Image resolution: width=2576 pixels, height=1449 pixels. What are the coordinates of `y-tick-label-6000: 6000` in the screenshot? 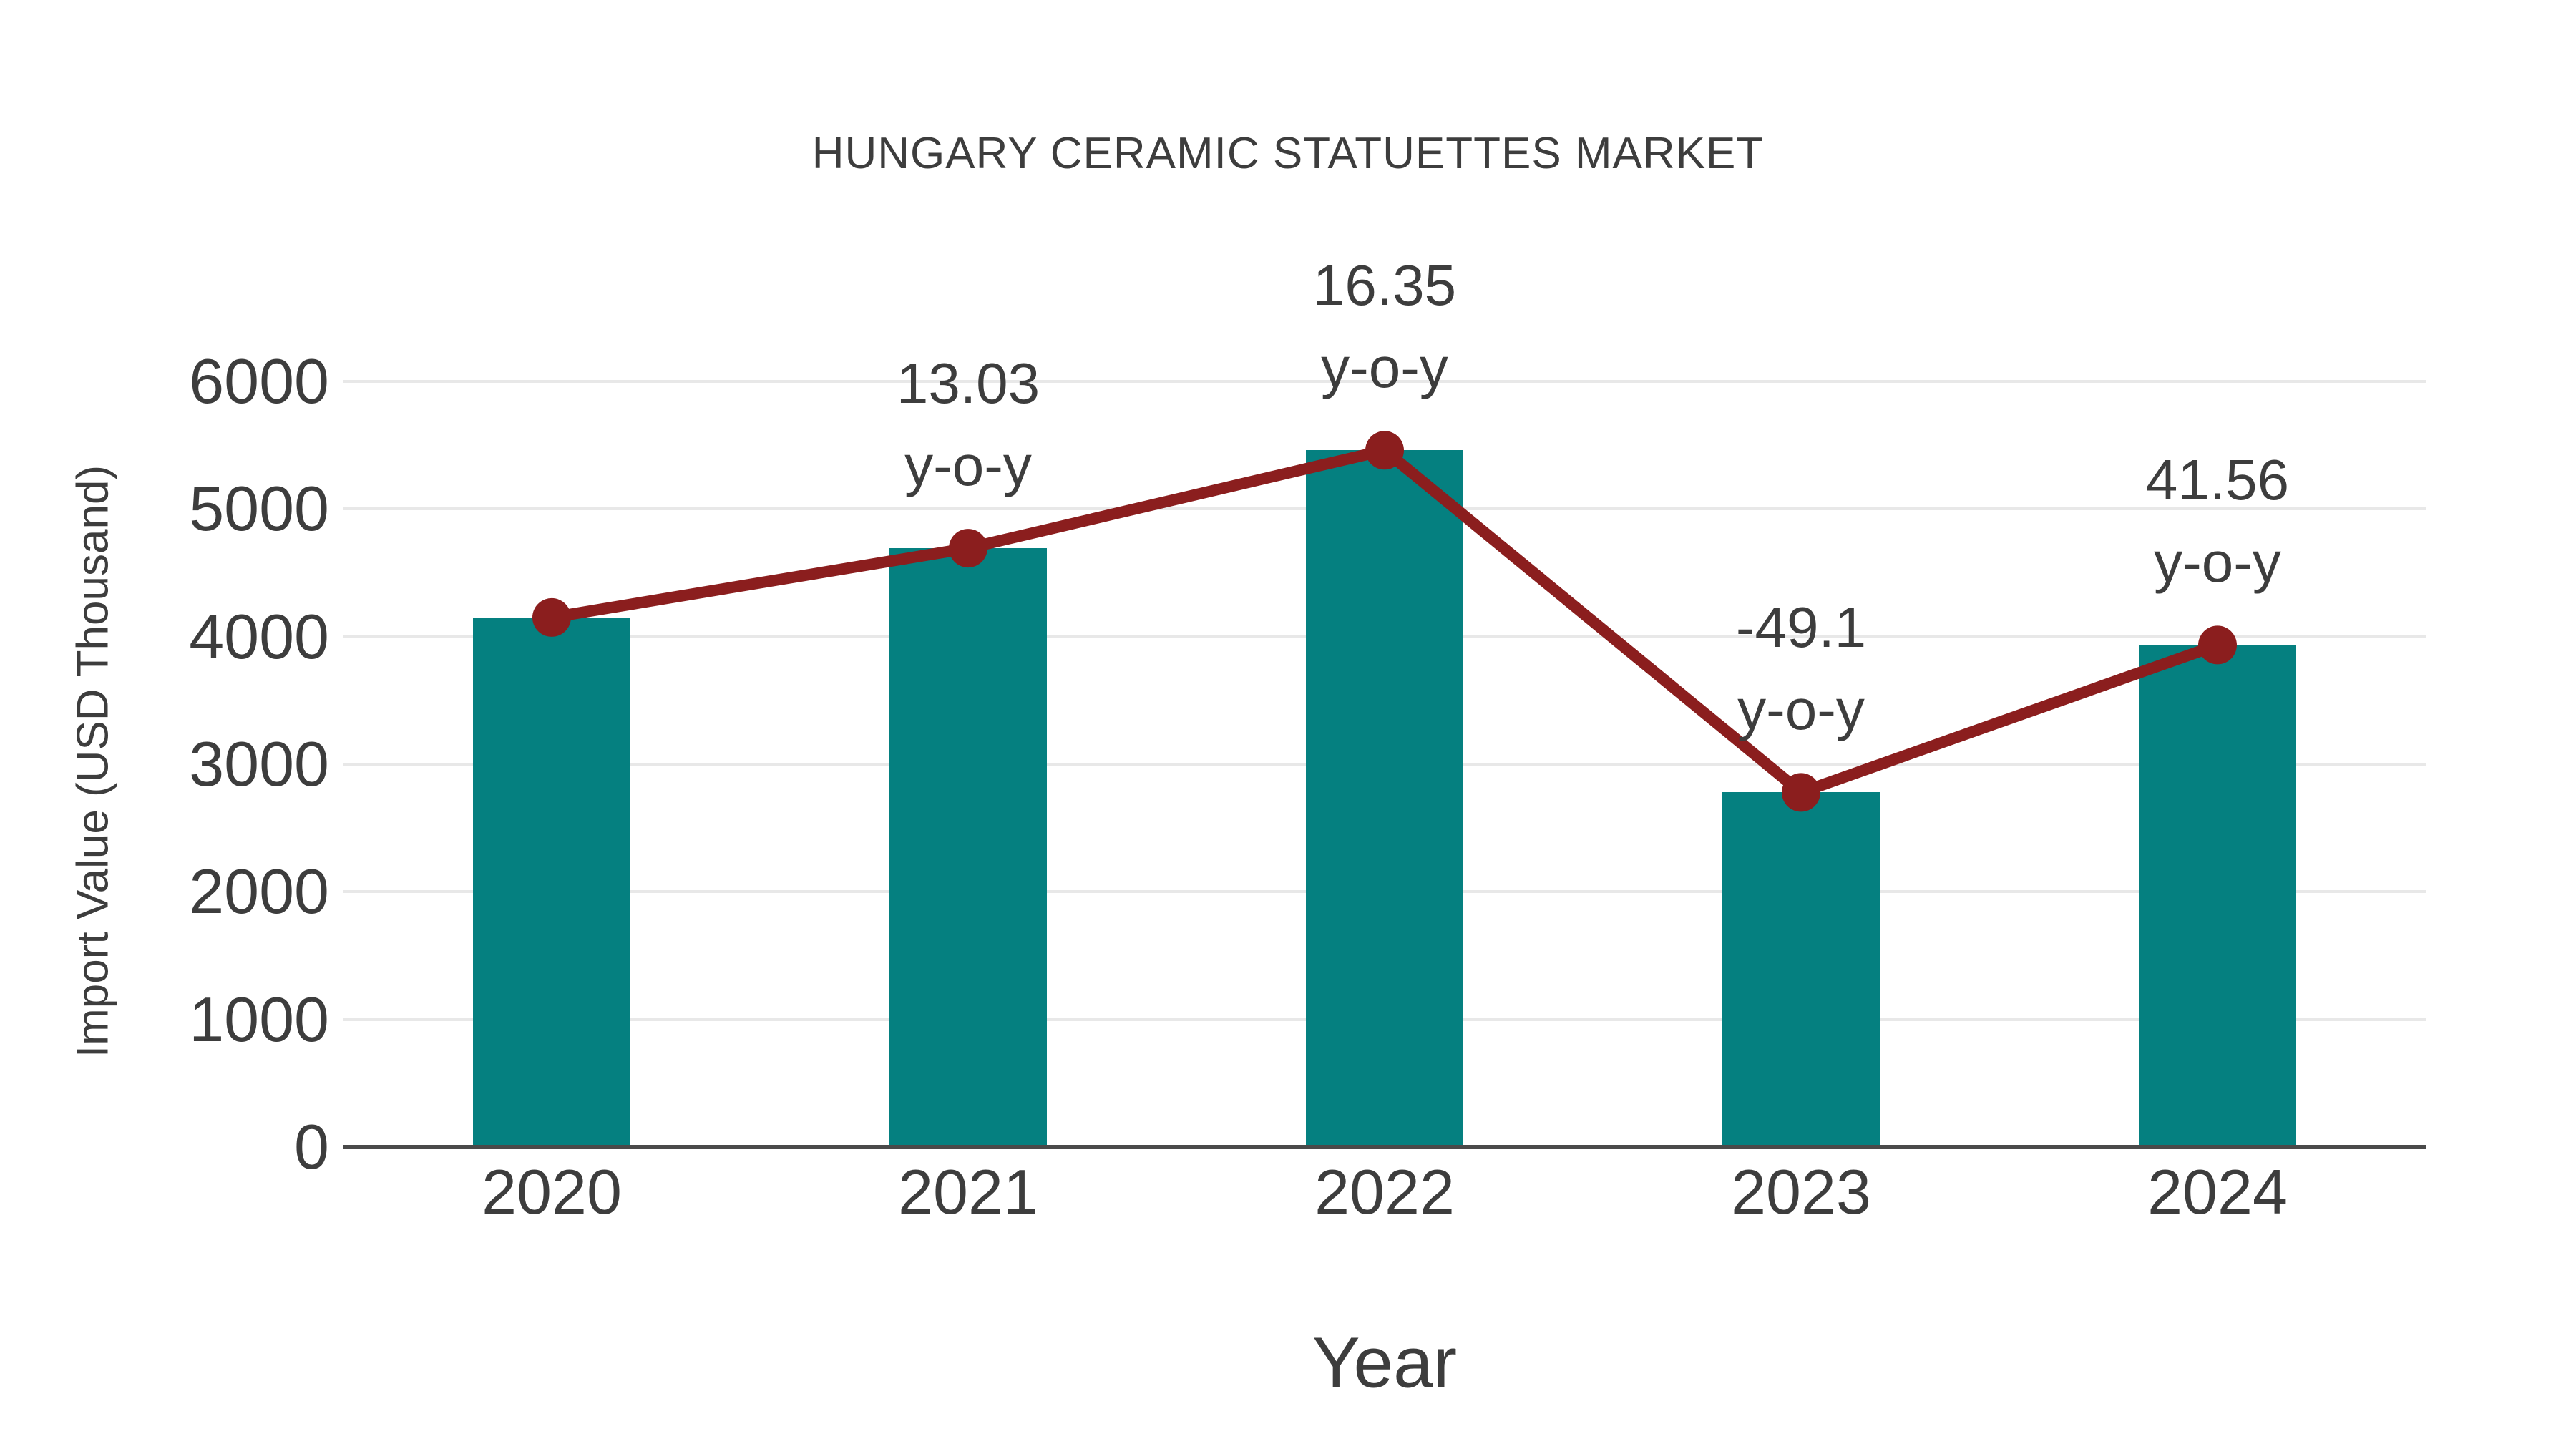 It's located at (259, 381).